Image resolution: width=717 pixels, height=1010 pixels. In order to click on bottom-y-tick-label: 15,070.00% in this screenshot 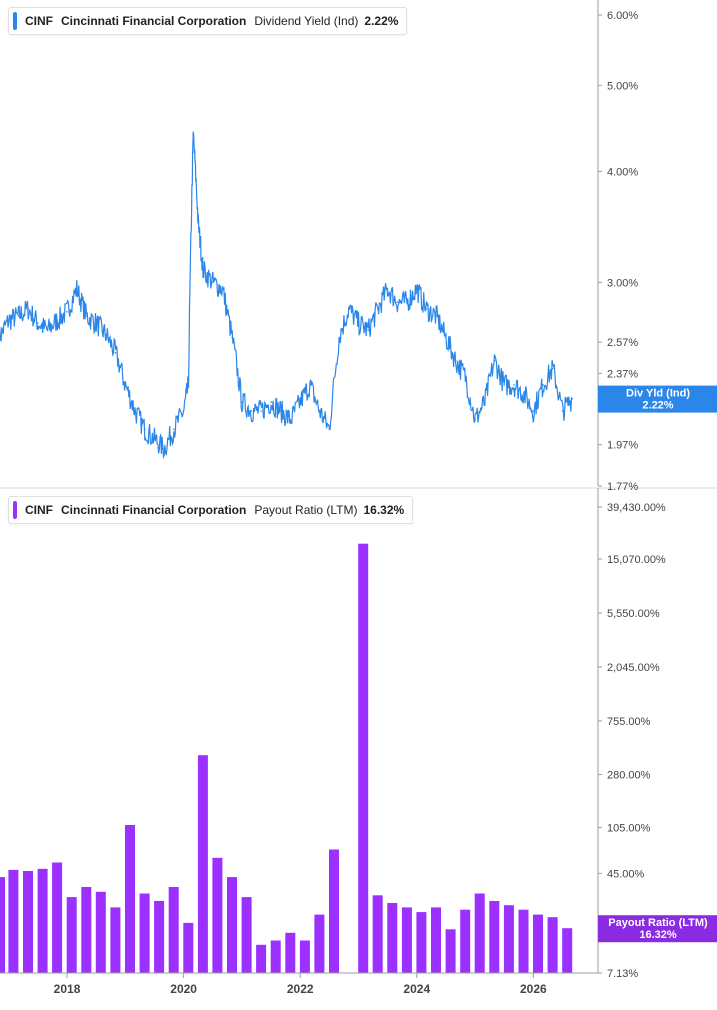, I will do `click(636, 560)`.